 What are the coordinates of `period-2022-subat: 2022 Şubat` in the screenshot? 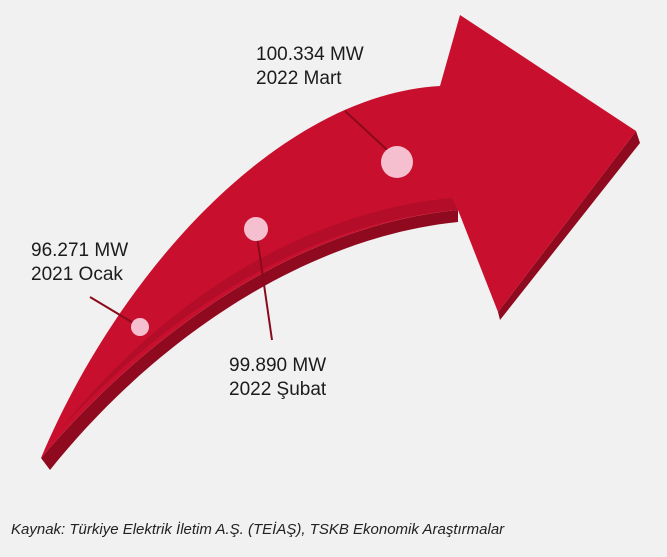 It's located at (278, 389).